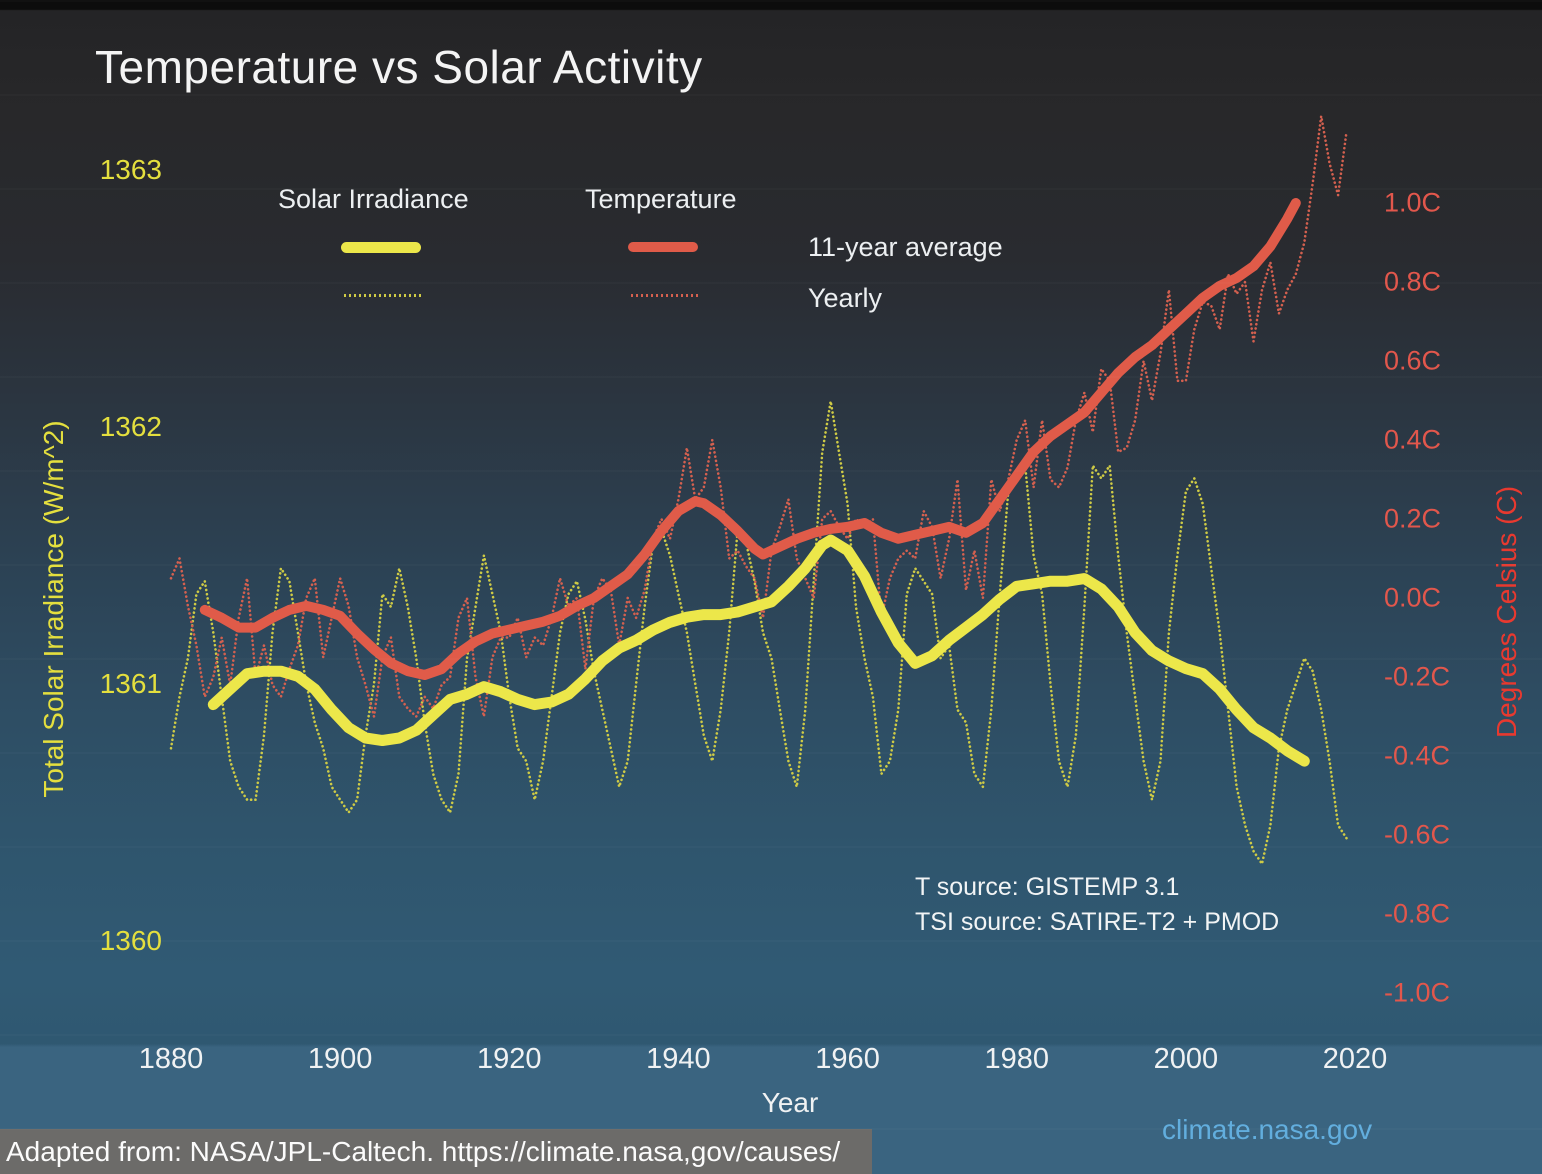 The image size is (1542, 1174). What do you see at coordinates (53, 609) in the screenshot?
I see `left-axis-title: Total Solar Irradiance (W/m^2)` at bounding box center [53, 609].